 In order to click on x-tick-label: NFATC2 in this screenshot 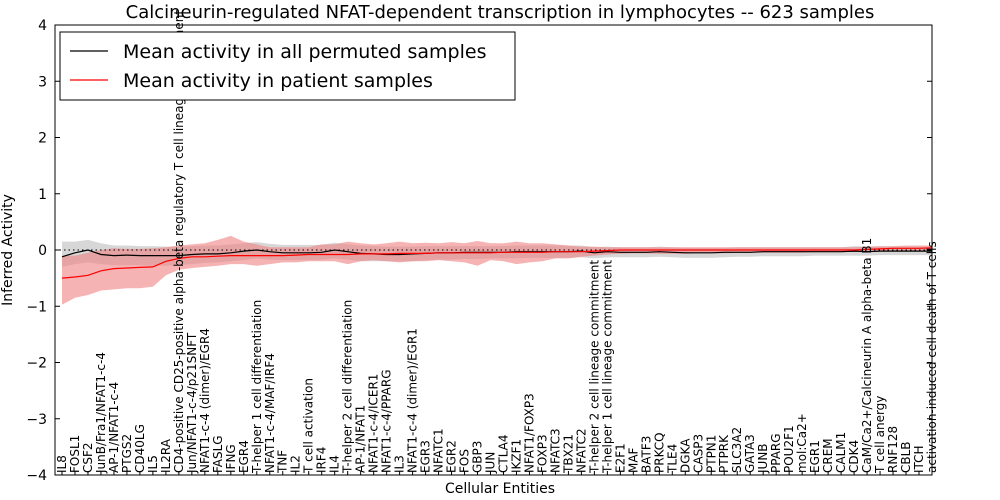, I will do `click(581, 450)`.